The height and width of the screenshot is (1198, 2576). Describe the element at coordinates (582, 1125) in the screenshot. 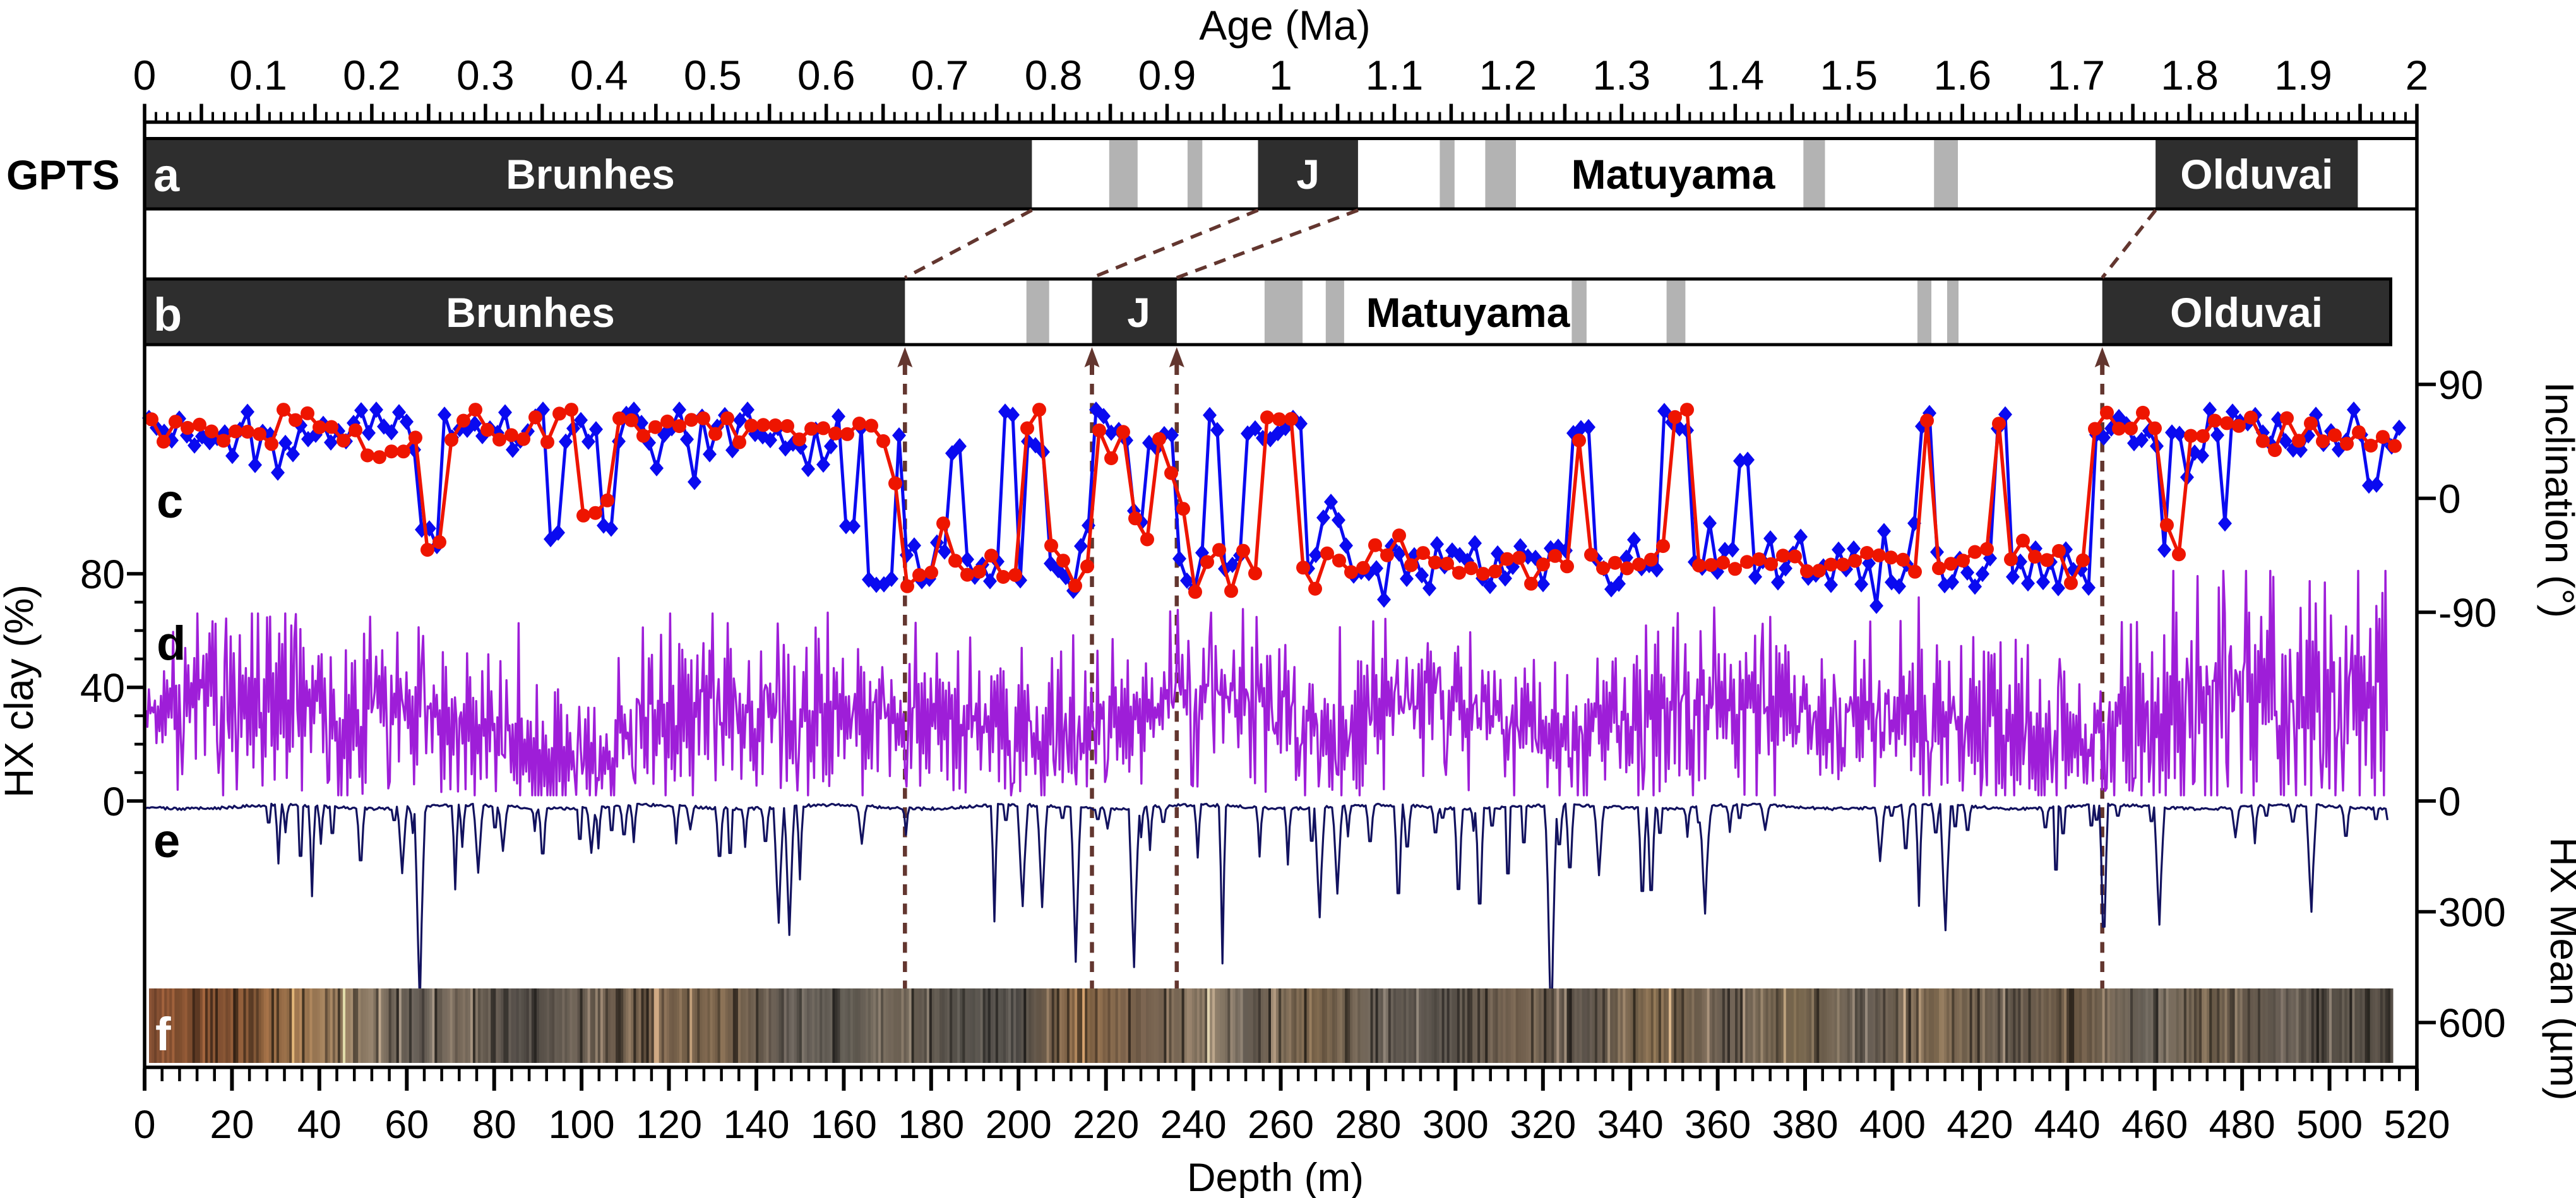

I see `svg-text: 100` at that location.